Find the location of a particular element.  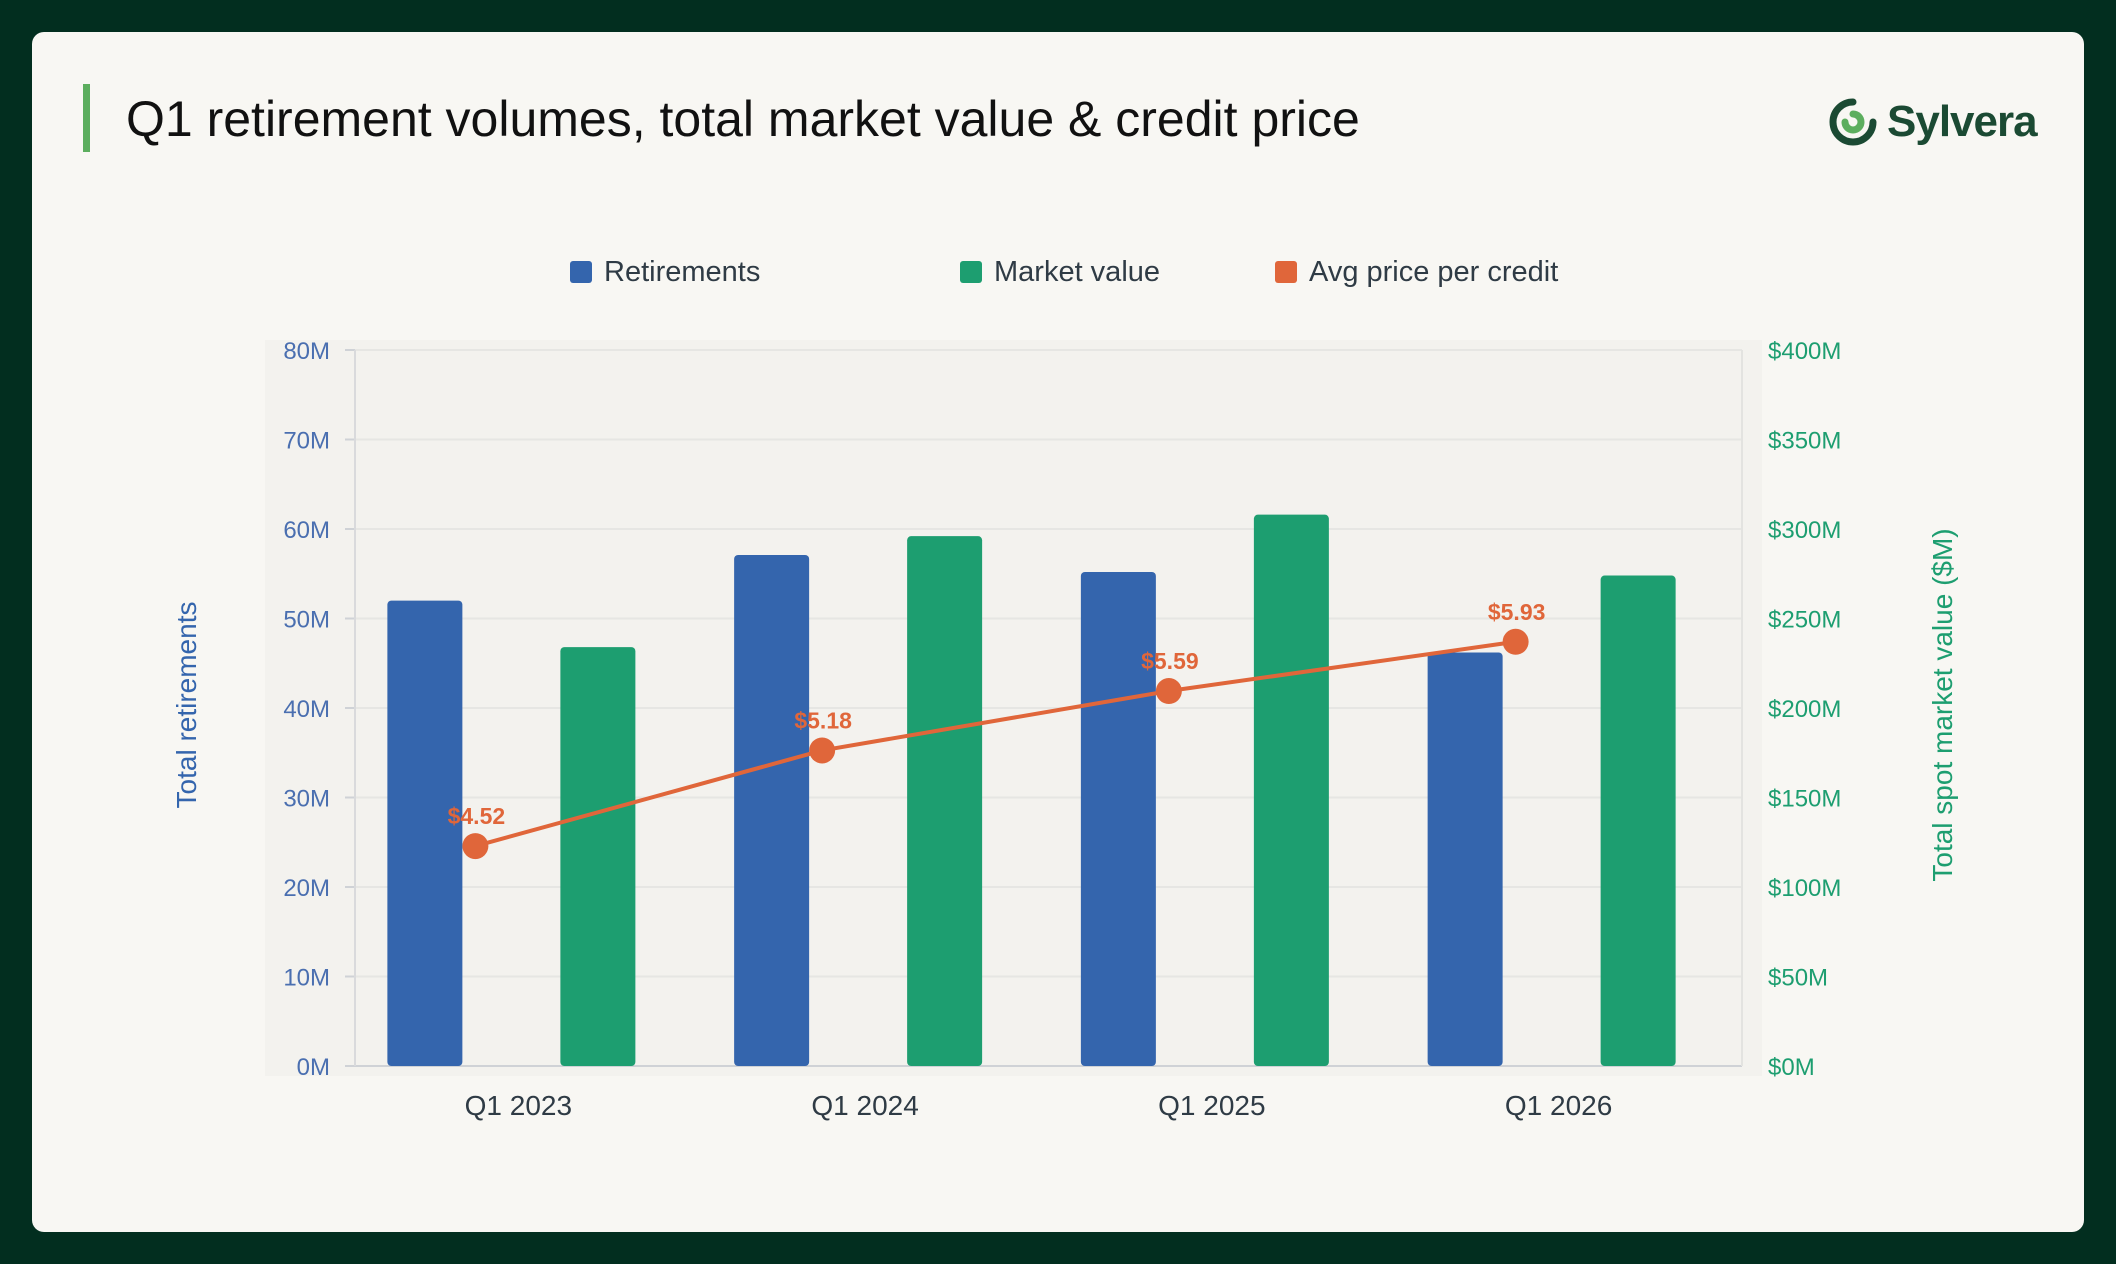

title-accent-bar is located at coordinates (86, 118).